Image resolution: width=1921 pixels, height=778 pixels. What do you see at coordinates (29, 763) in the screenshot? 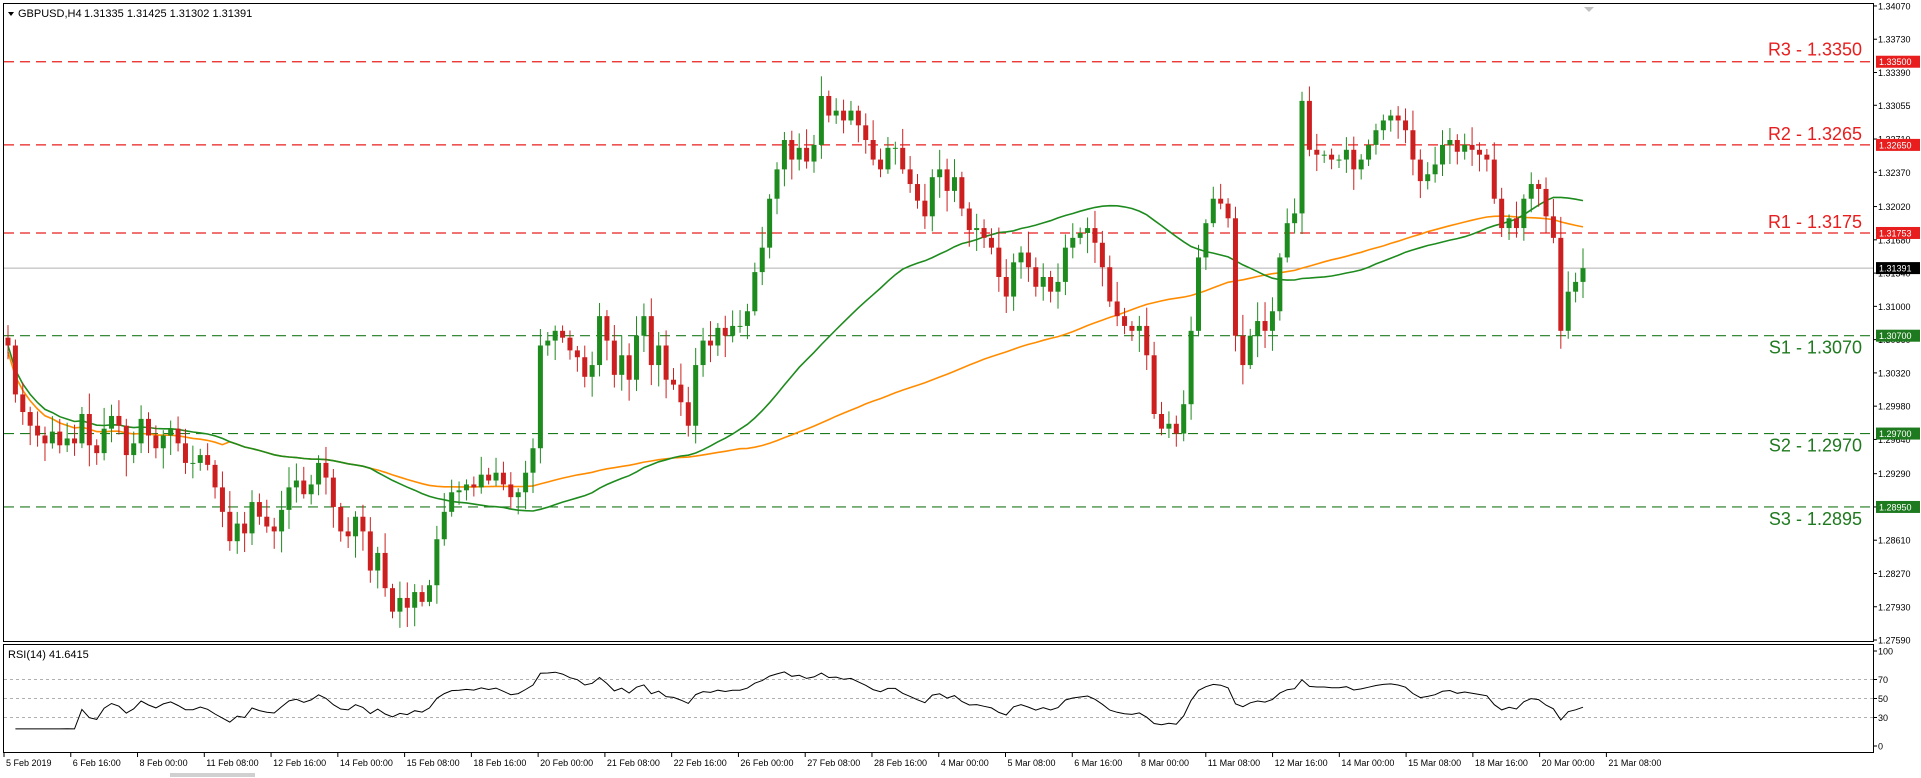
I see `time-tick-label: 5 Feb 2019` at bounding box center [29, 763].